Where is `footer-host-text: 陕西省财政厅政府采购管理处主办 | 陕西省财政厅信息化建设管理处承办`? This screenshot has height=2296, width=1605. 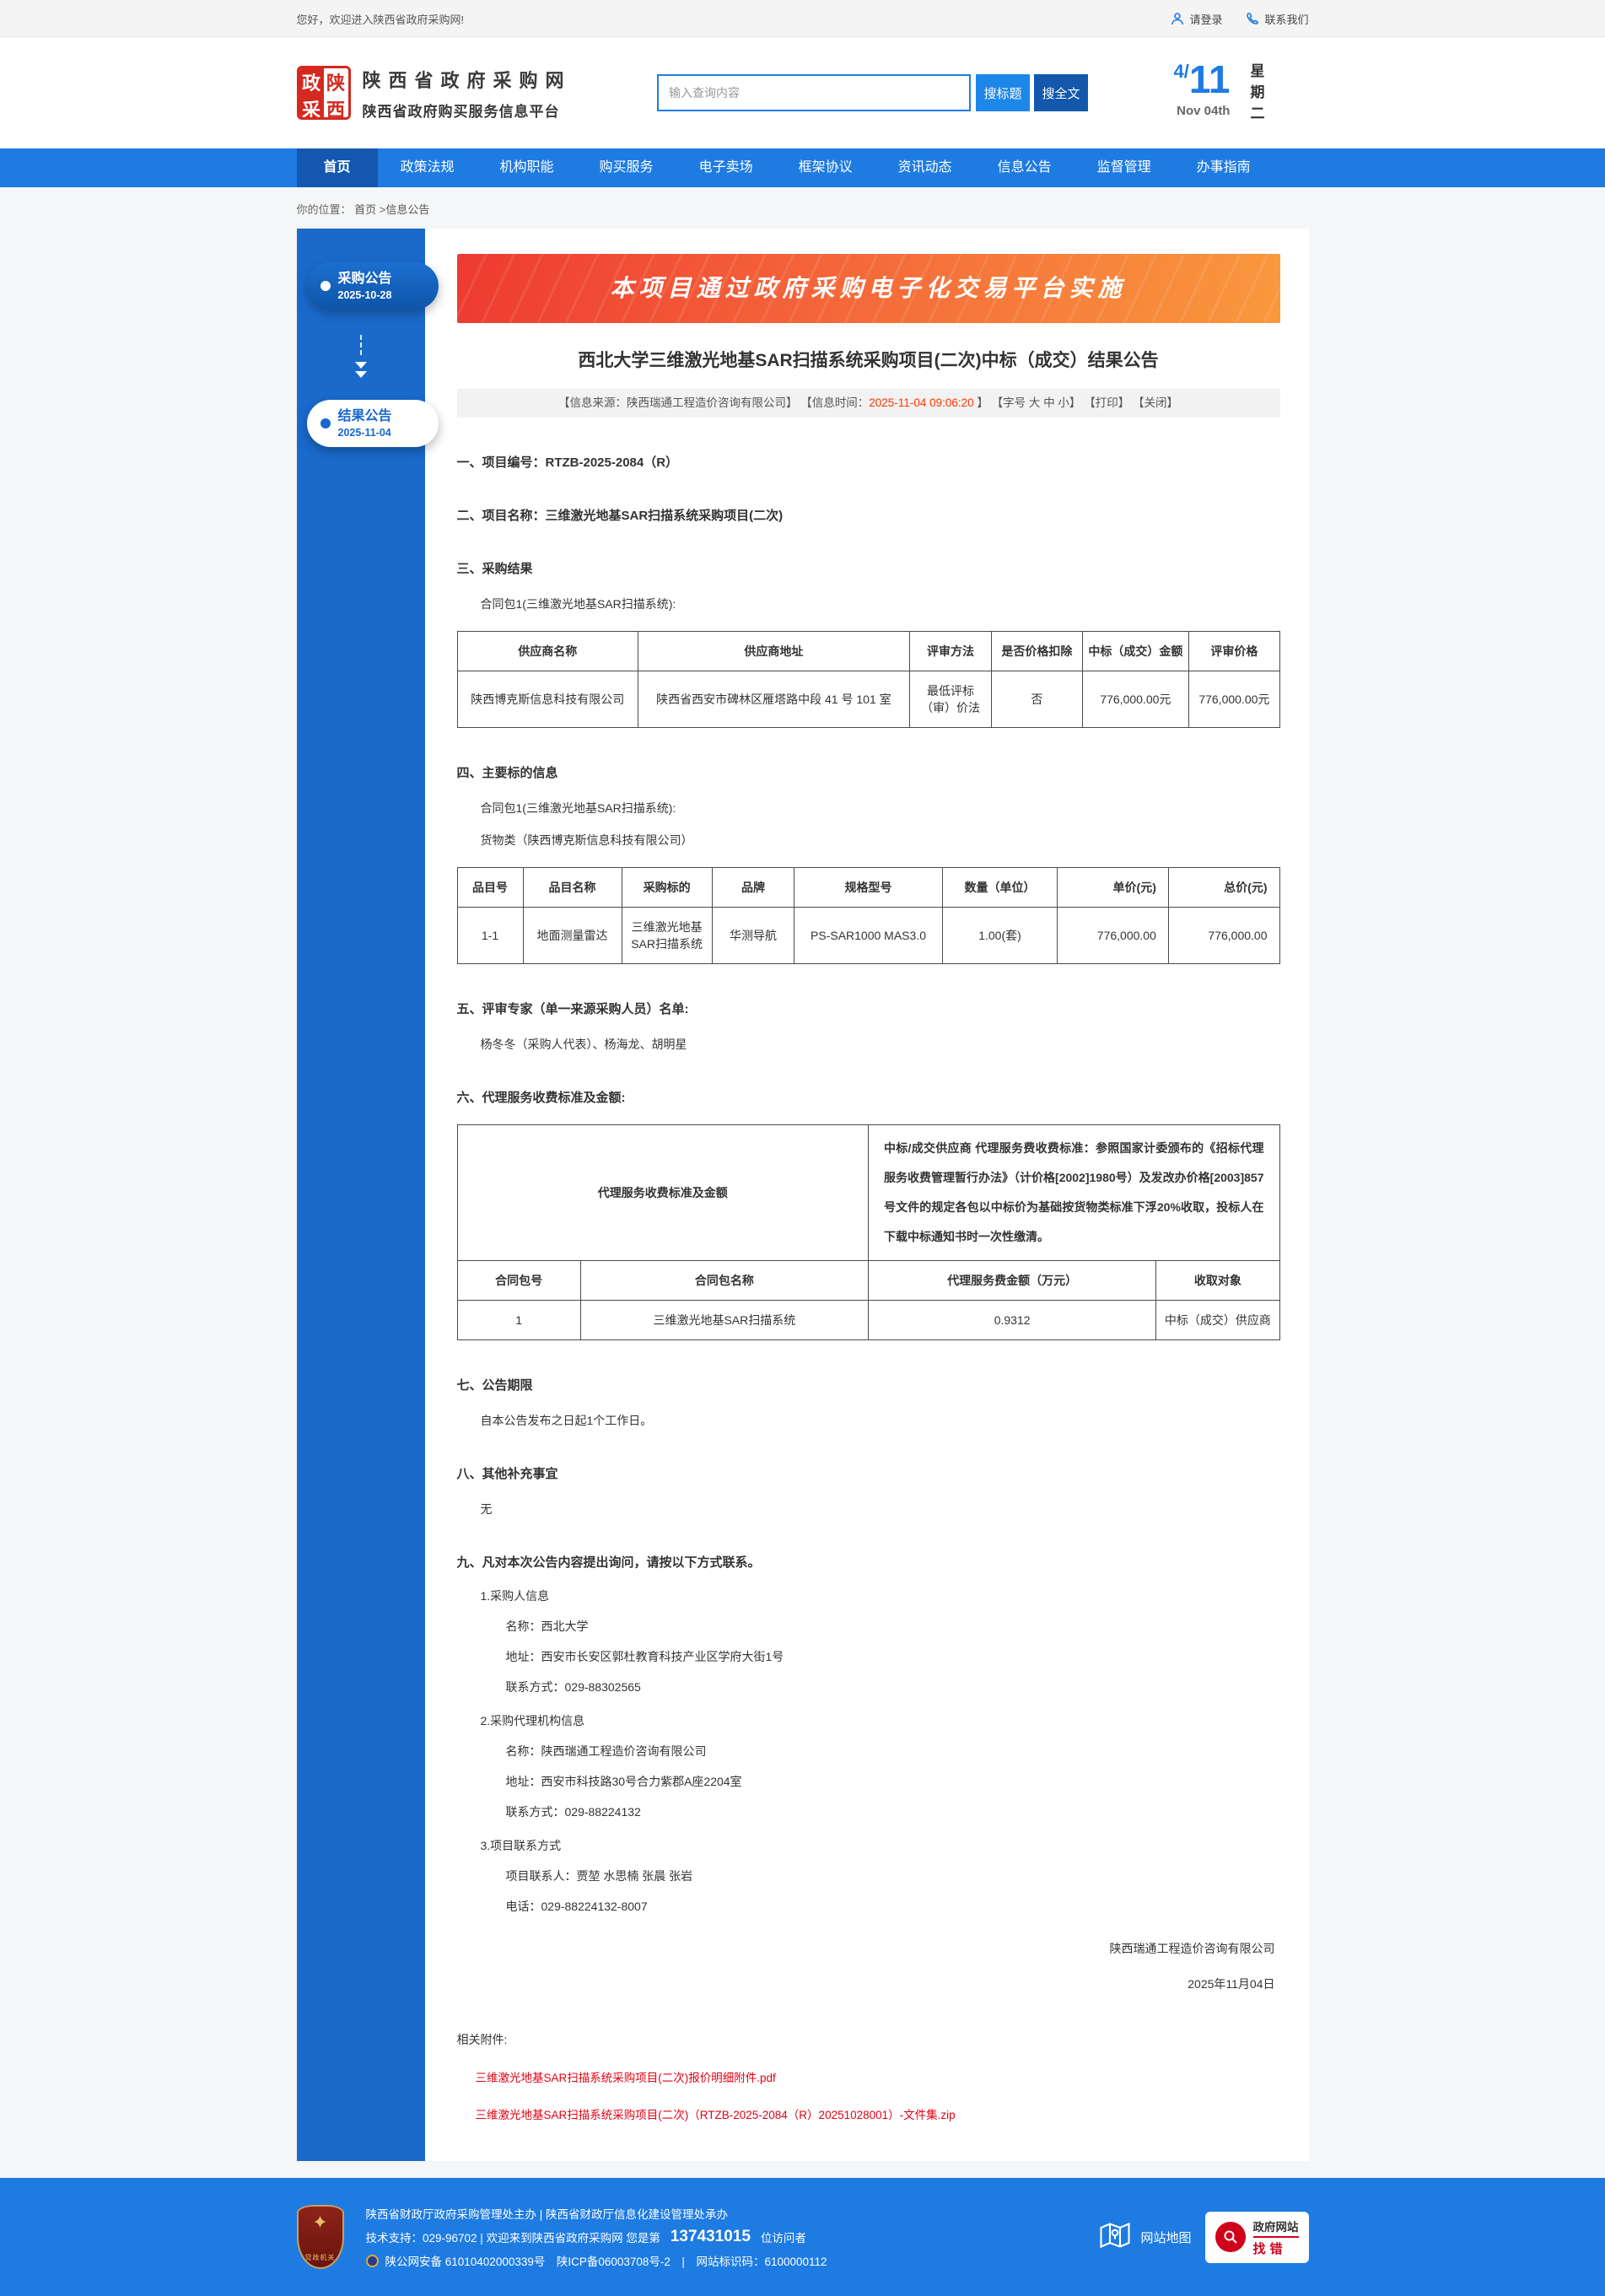 footer-host-text: 陕西省财政厅政府采购管理处主办 | 陕西省财政厅信息化建设管理处承办 is located at coordinates (547, 2214).